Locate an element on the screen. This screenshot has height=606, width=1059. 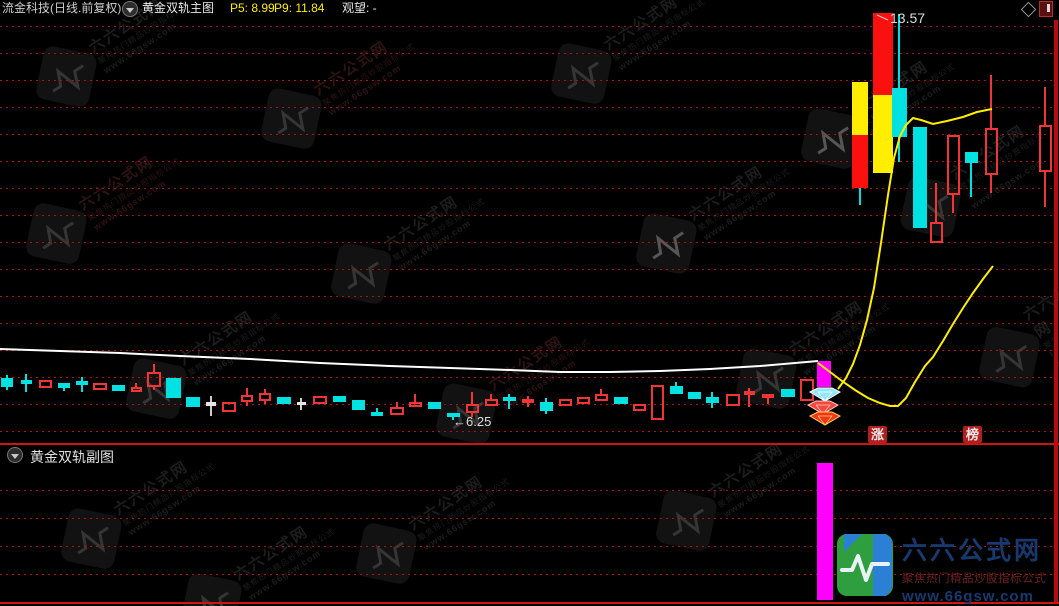
stock-title: 流金科技(日线.前复权) is located at coordinates (62, 8).